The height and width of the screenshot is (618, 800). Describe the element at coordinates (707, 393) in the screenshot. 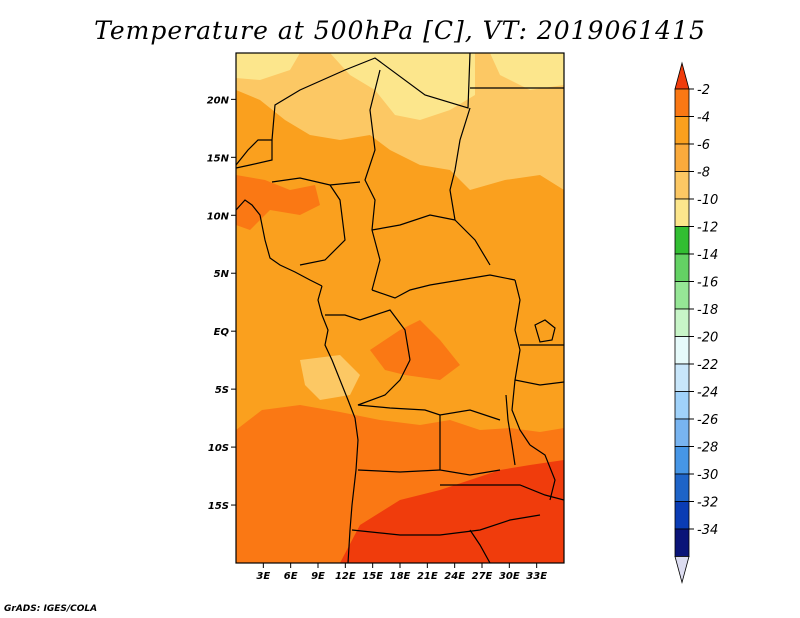

I see `colorbar-label: -24` at that location.